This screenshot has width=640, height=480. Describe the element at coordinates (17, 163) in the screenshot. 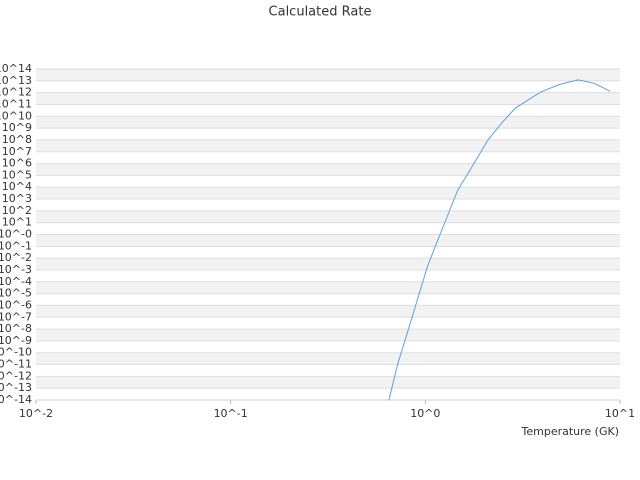

I see `y-tick-label: 10^6` at that location.